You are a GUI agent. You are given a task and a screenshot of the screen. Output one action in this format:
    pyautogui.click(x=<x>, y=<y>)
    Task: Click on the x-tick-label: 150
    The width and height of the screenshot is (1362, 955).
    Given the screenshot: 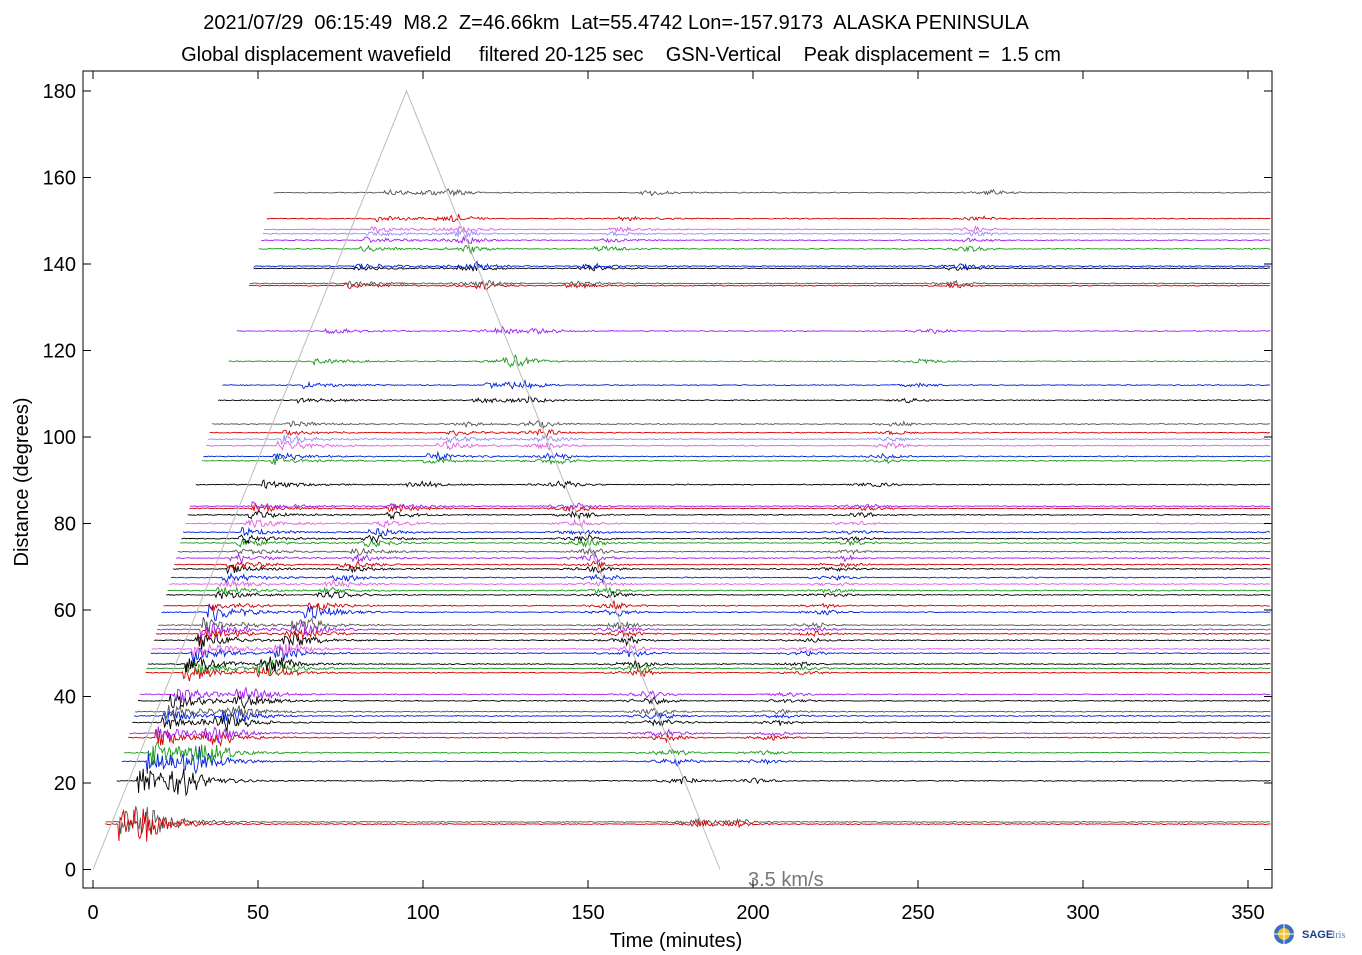 What is the action you would take?
    pyautogui.click(x=587, y=913)
    